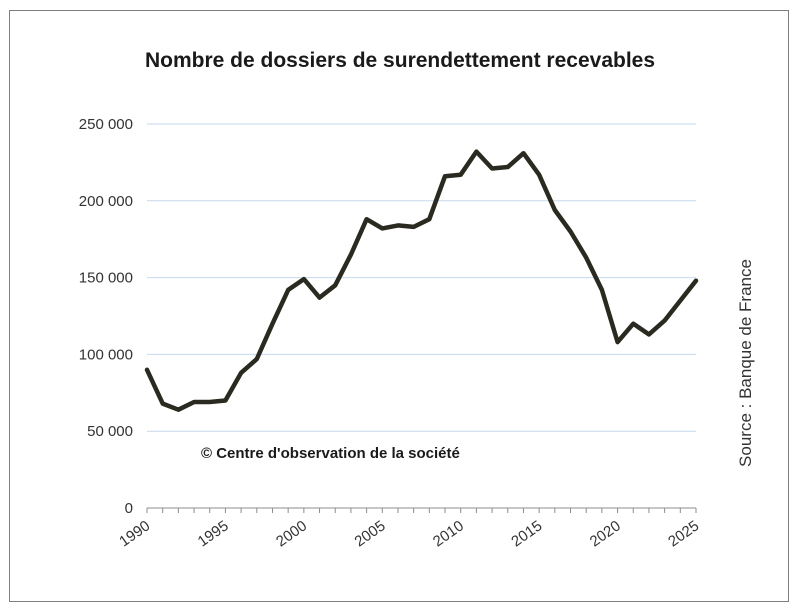  I want to click on y-tick-label: 100 000, so click(106, 354).